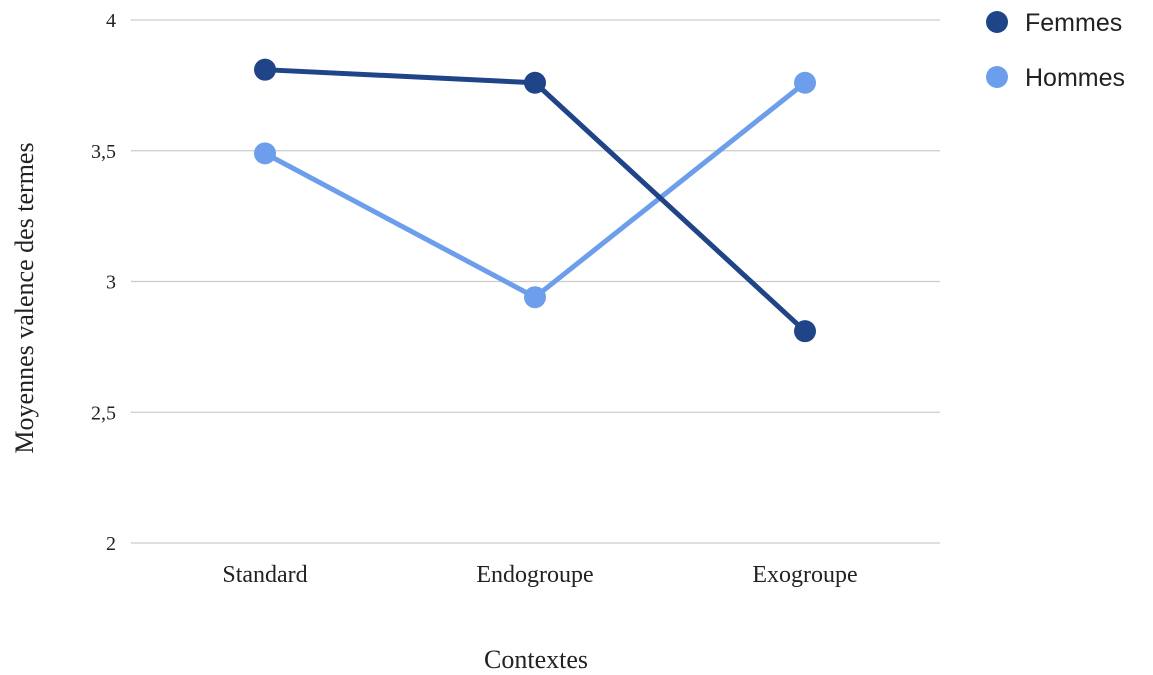  What do you see at coordinates (24, 297) in the screenshot?
I see `y-axis-title: Moyennes valence des termes` at bounding box center [24, 297].